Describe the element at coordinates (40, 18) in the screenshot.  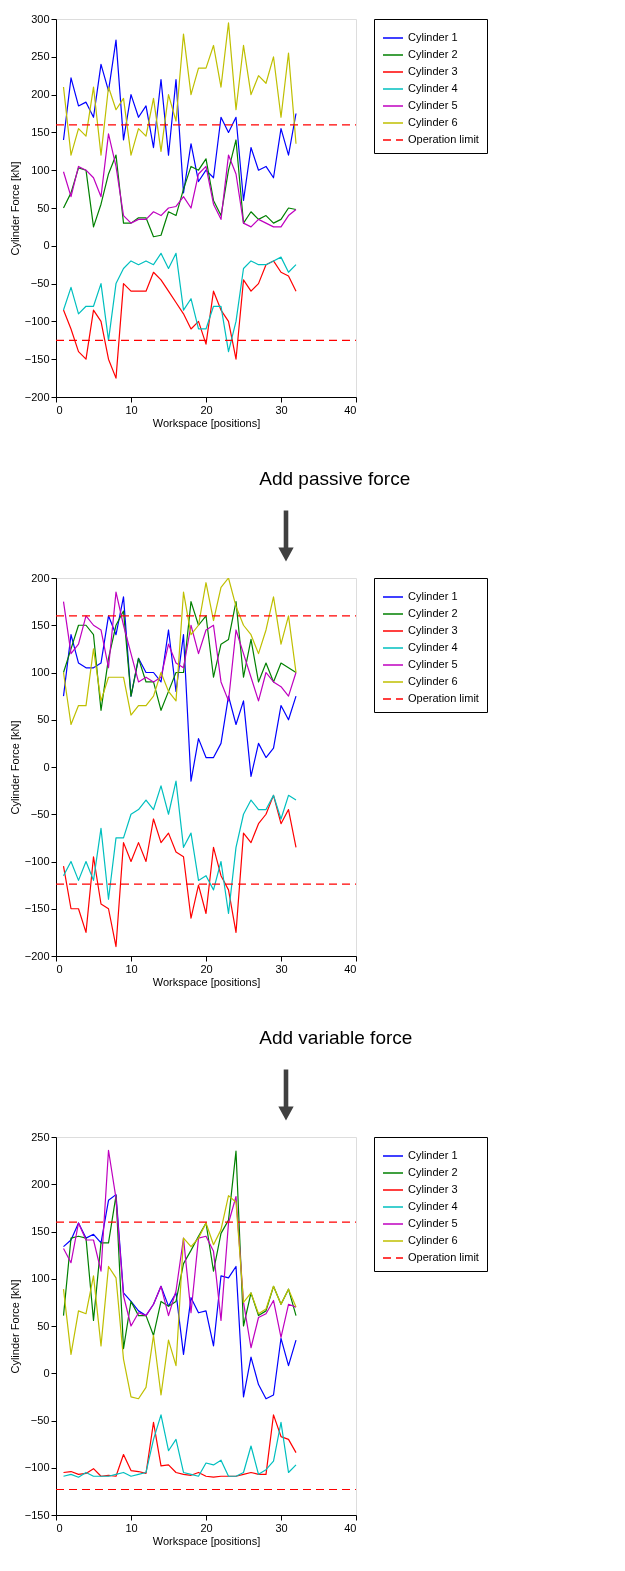
I see `y-tick-label: 300` at that location.